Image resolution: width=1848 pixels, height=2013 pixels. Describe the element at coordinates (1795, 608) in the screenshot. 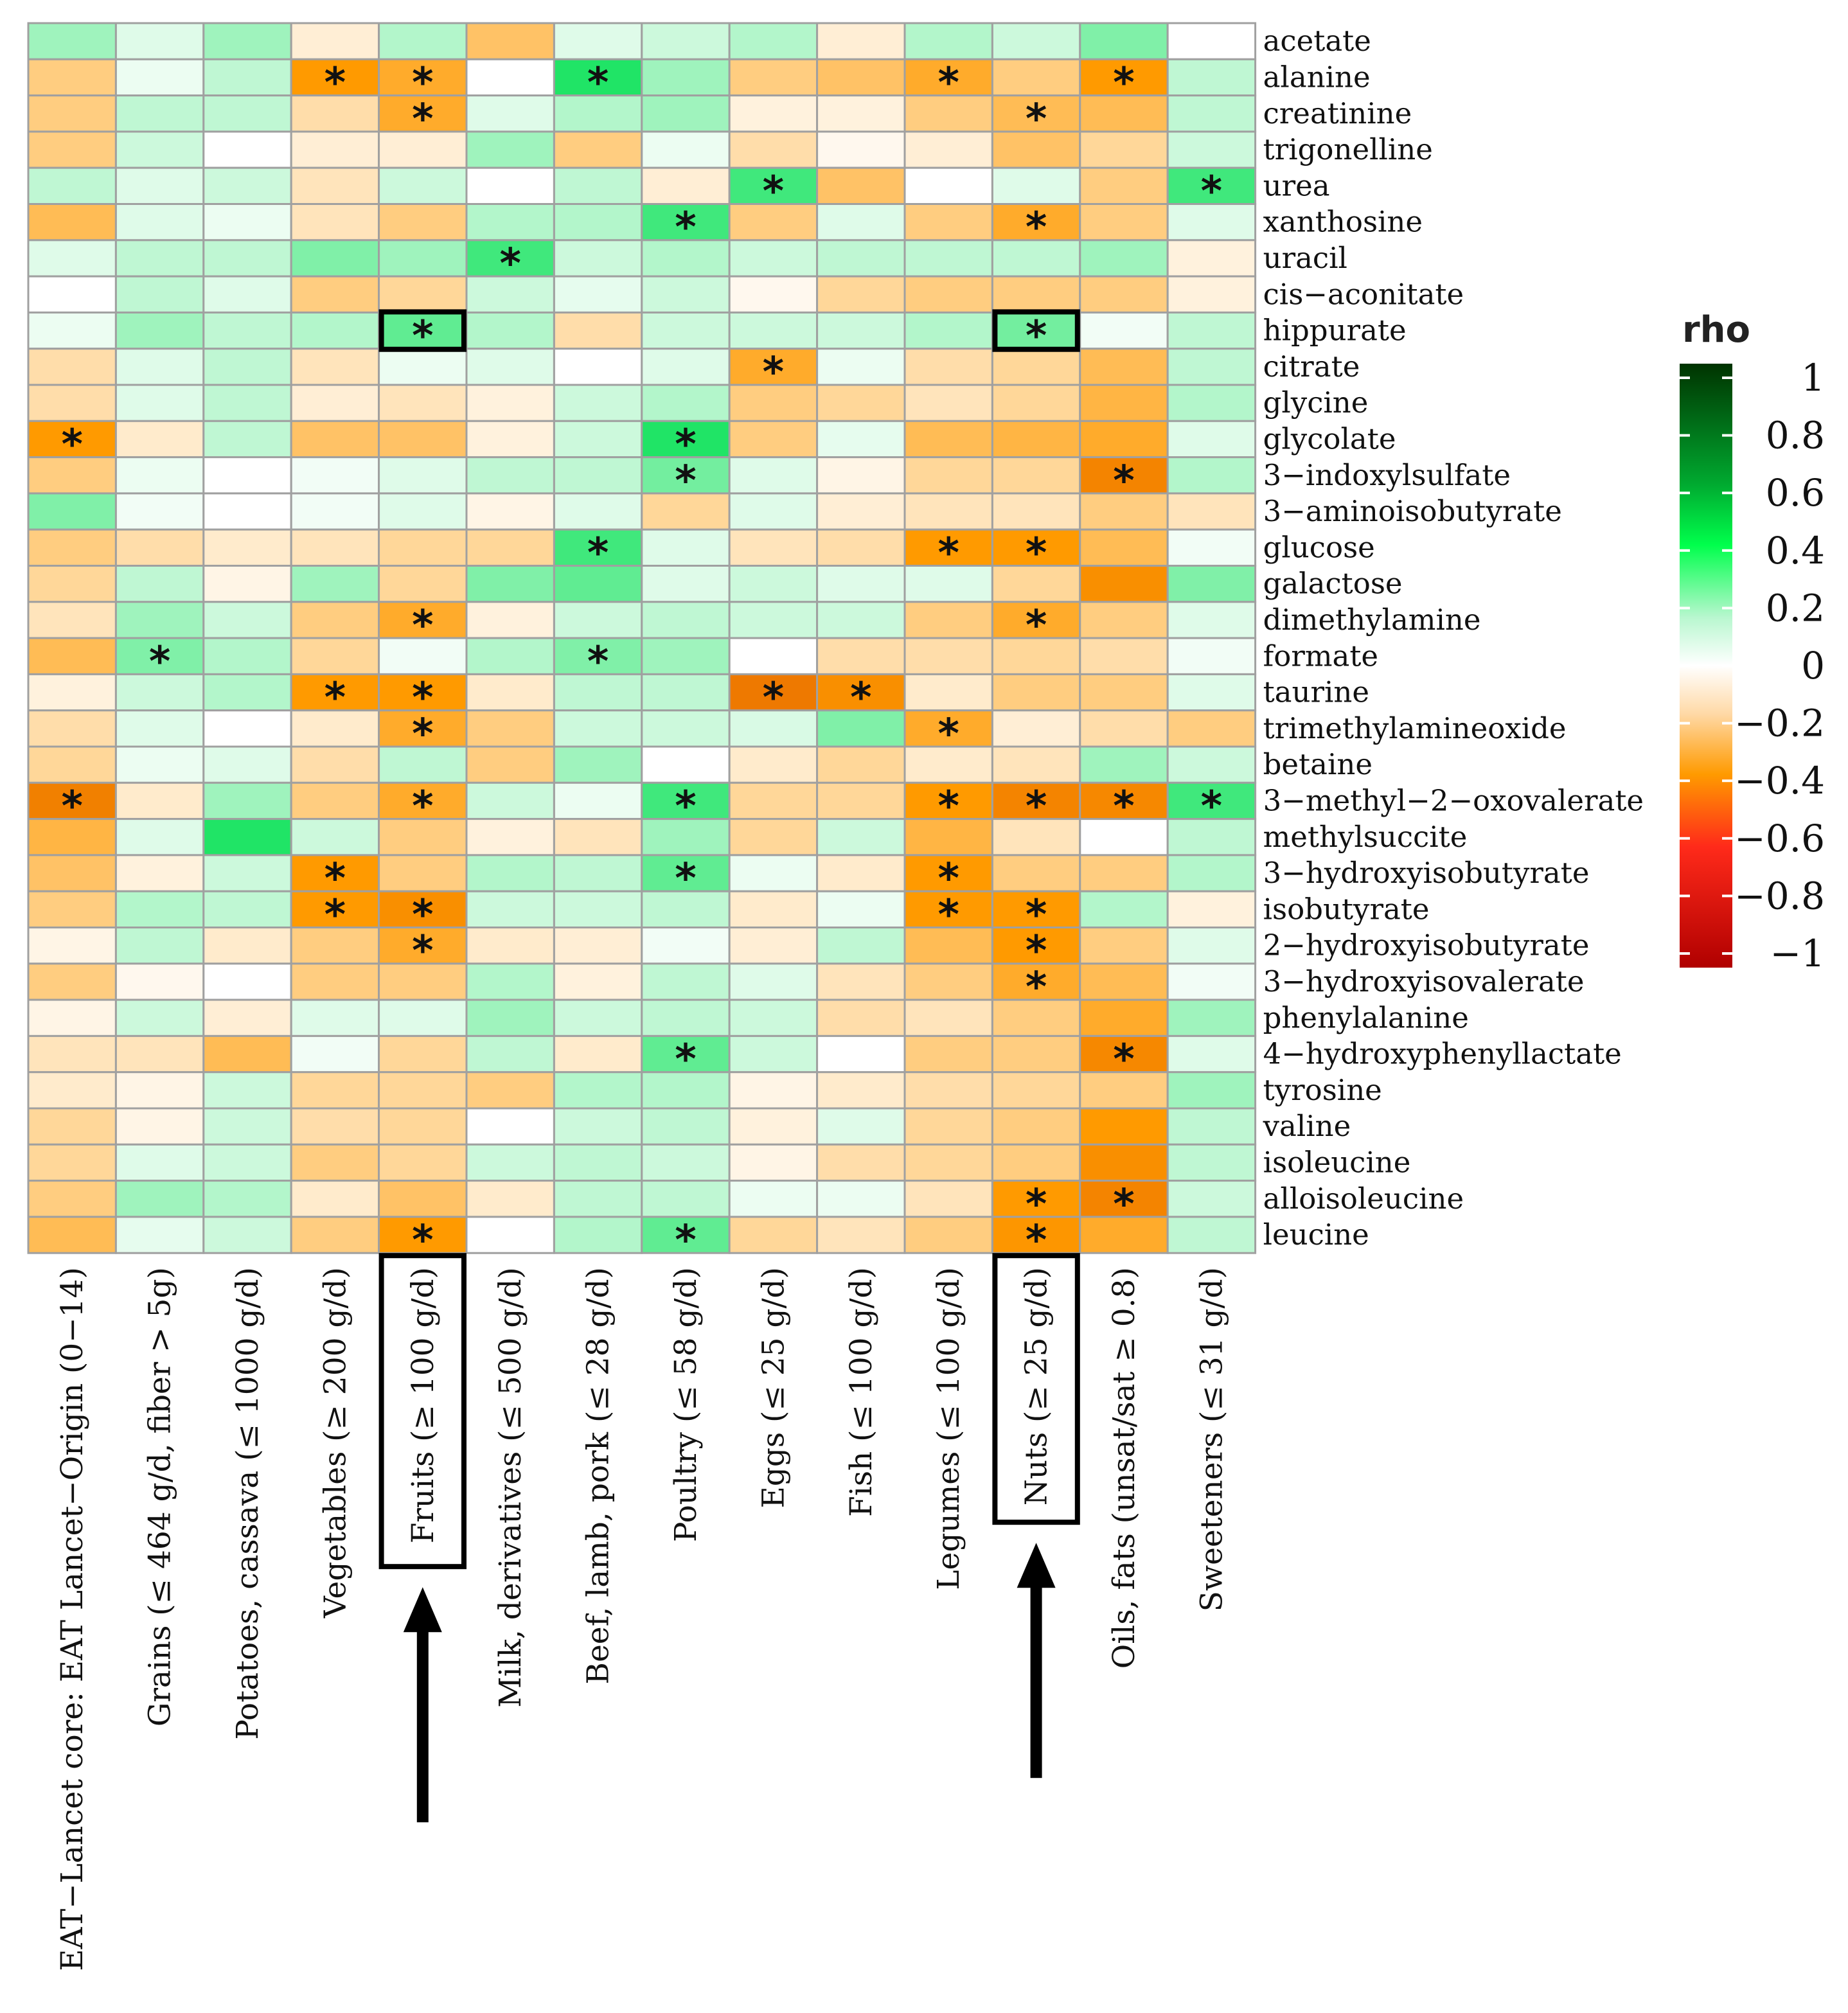

I see `legend-tick-label: 0.2` at that location.